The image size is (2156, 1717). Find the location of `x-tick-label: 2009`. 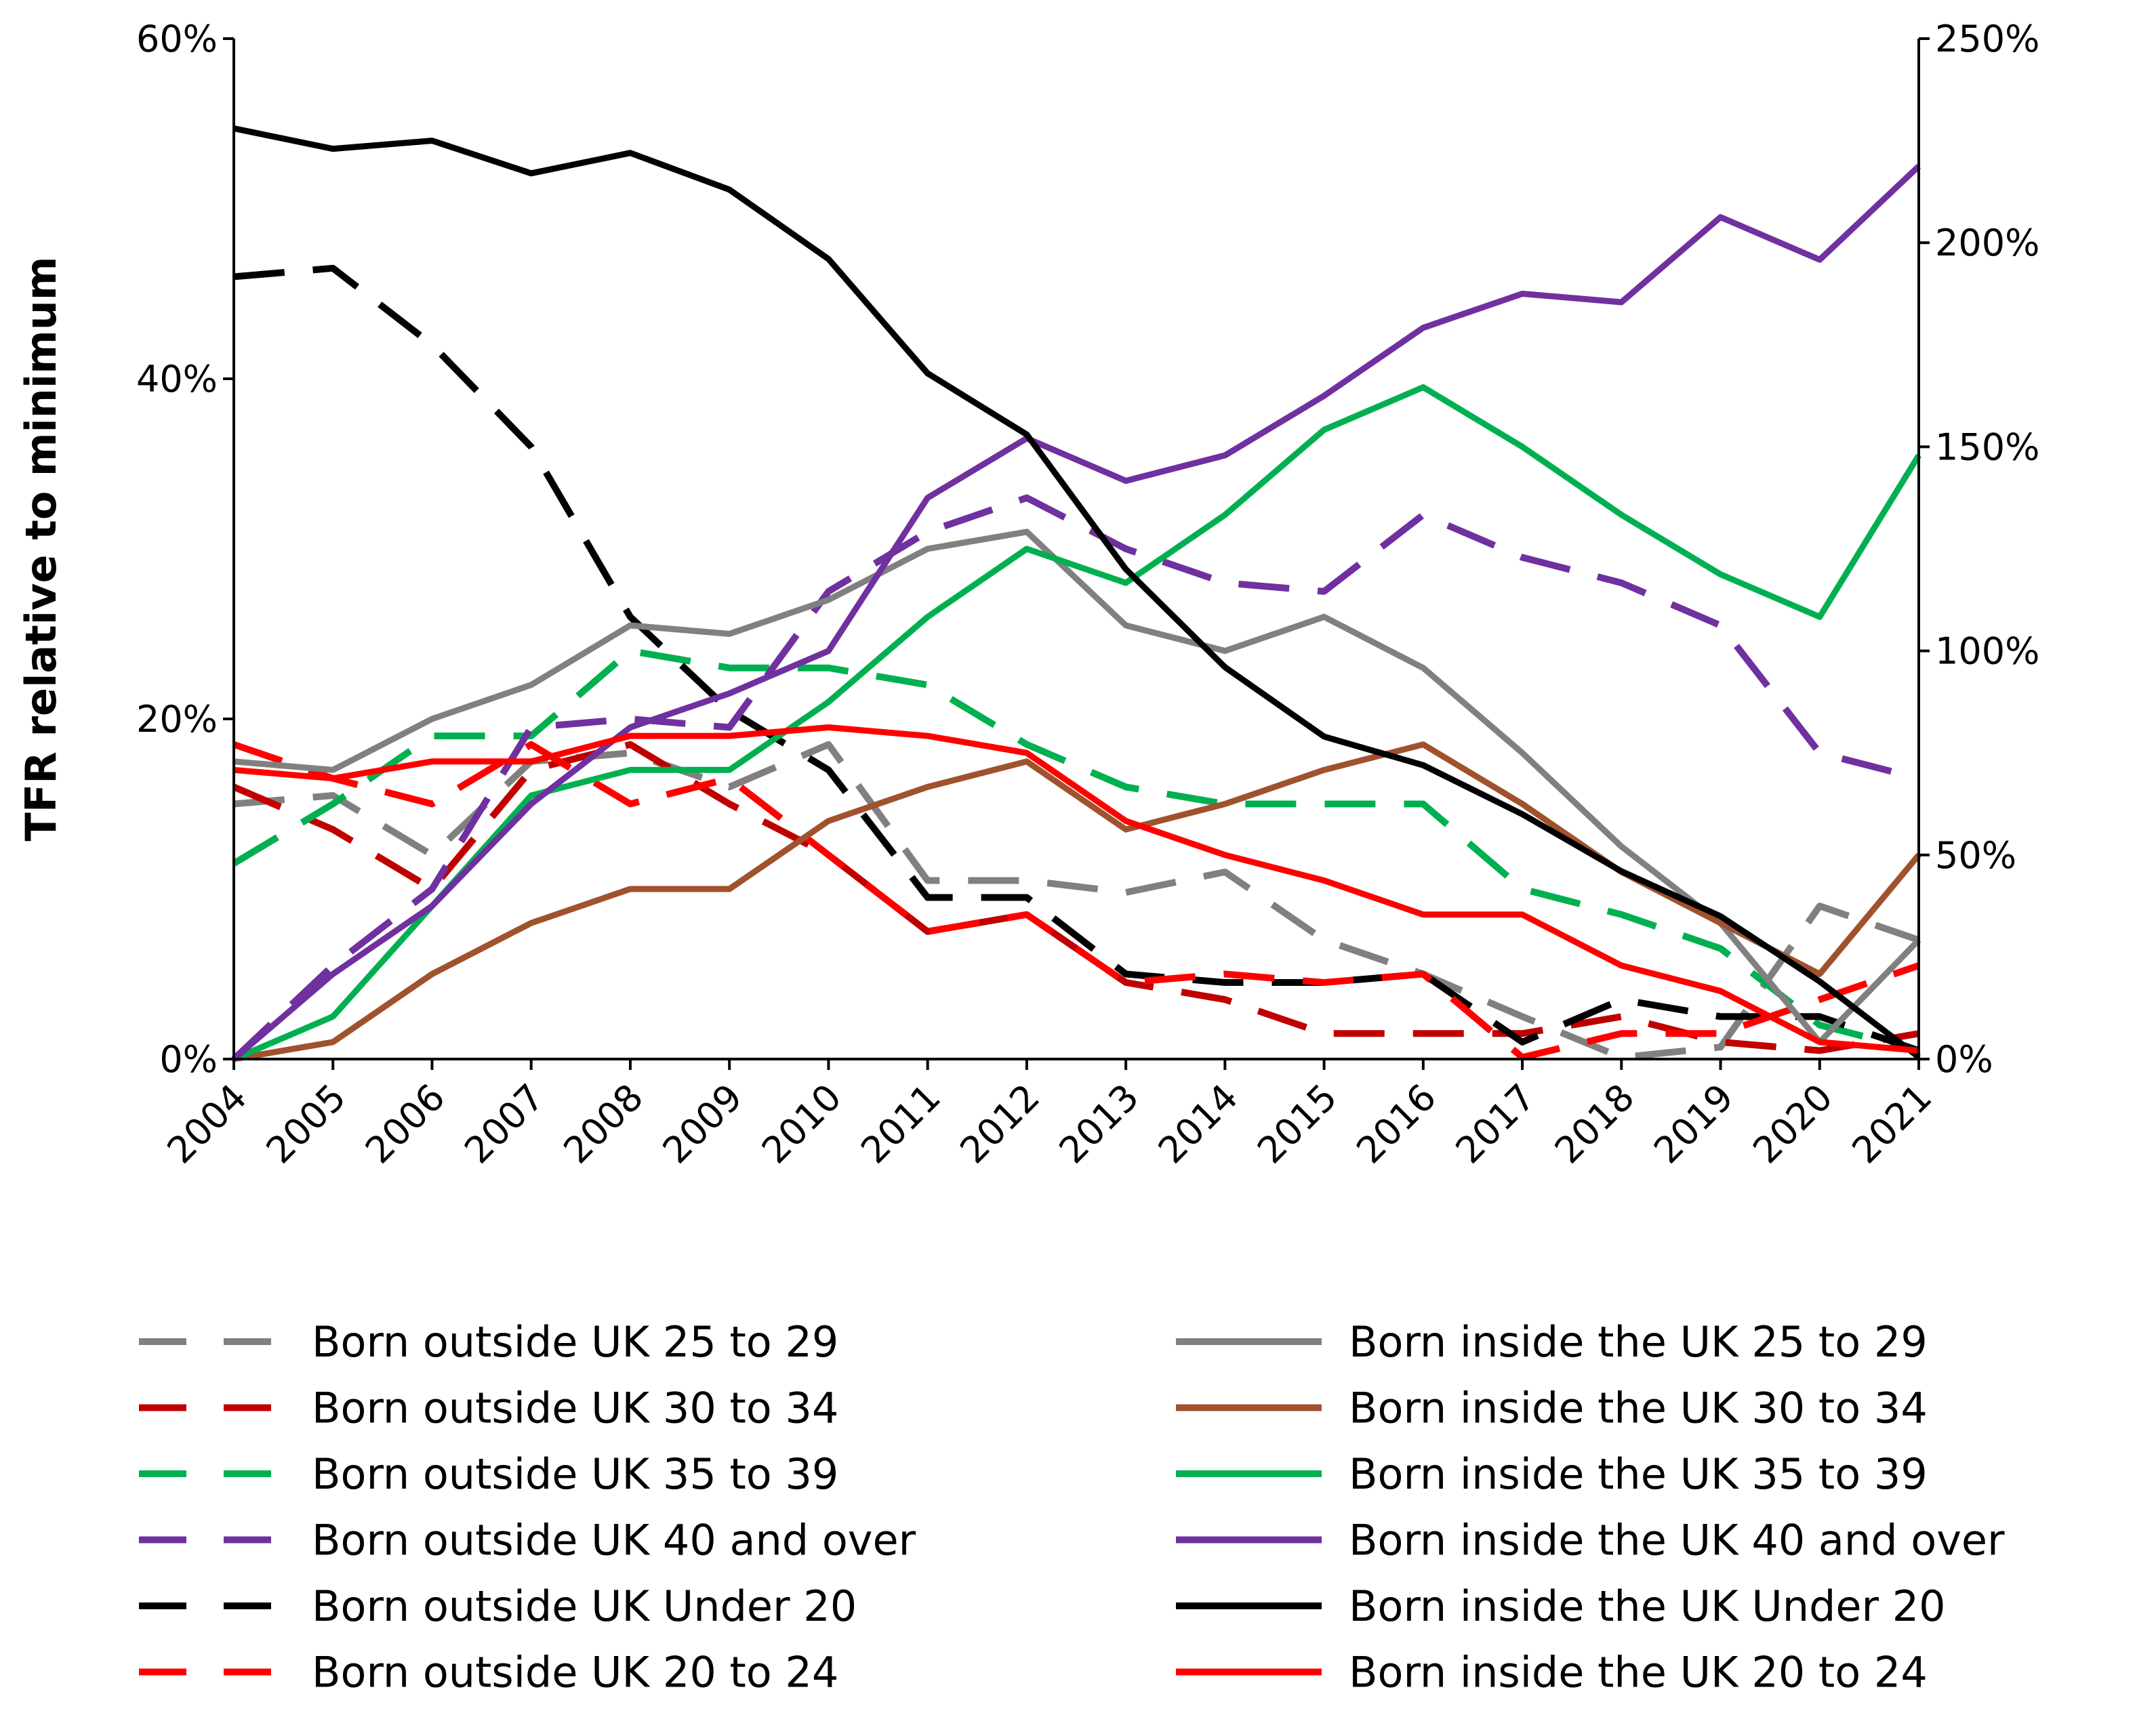

x-tick-label: 2009 is located at coordinates (703, 1124).